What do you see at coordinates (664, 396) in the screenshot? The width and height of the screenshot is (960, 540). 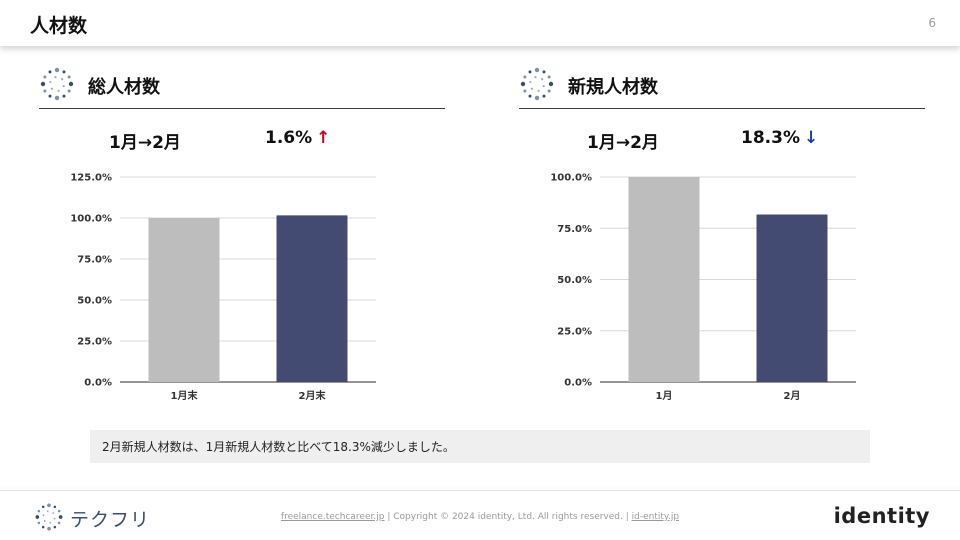 I see `x-tick-label: 1月` at bounding box center [664, 396].